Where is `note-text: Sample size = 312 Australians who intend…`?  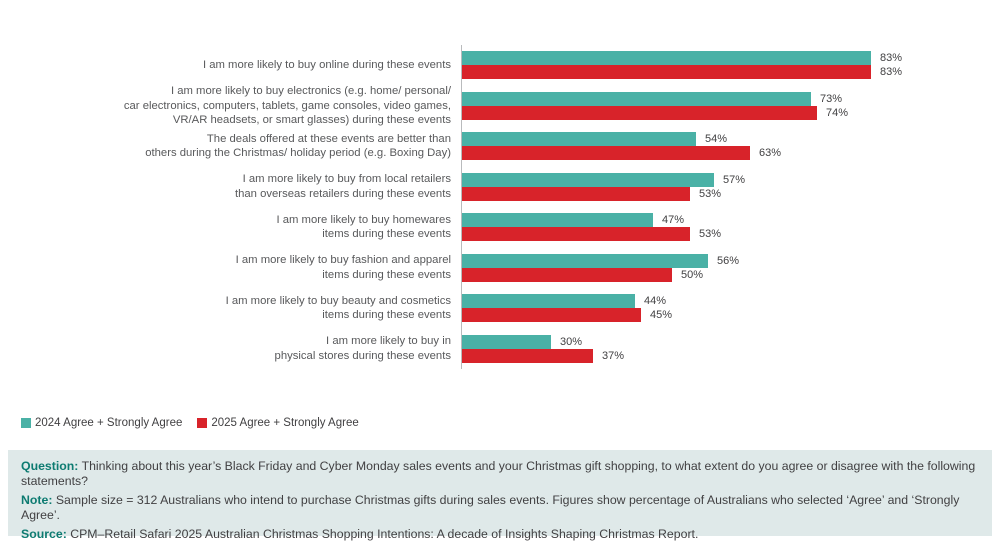 note-text: Sample size = 312 Australians who intend… is located at coordinates (490, 507).